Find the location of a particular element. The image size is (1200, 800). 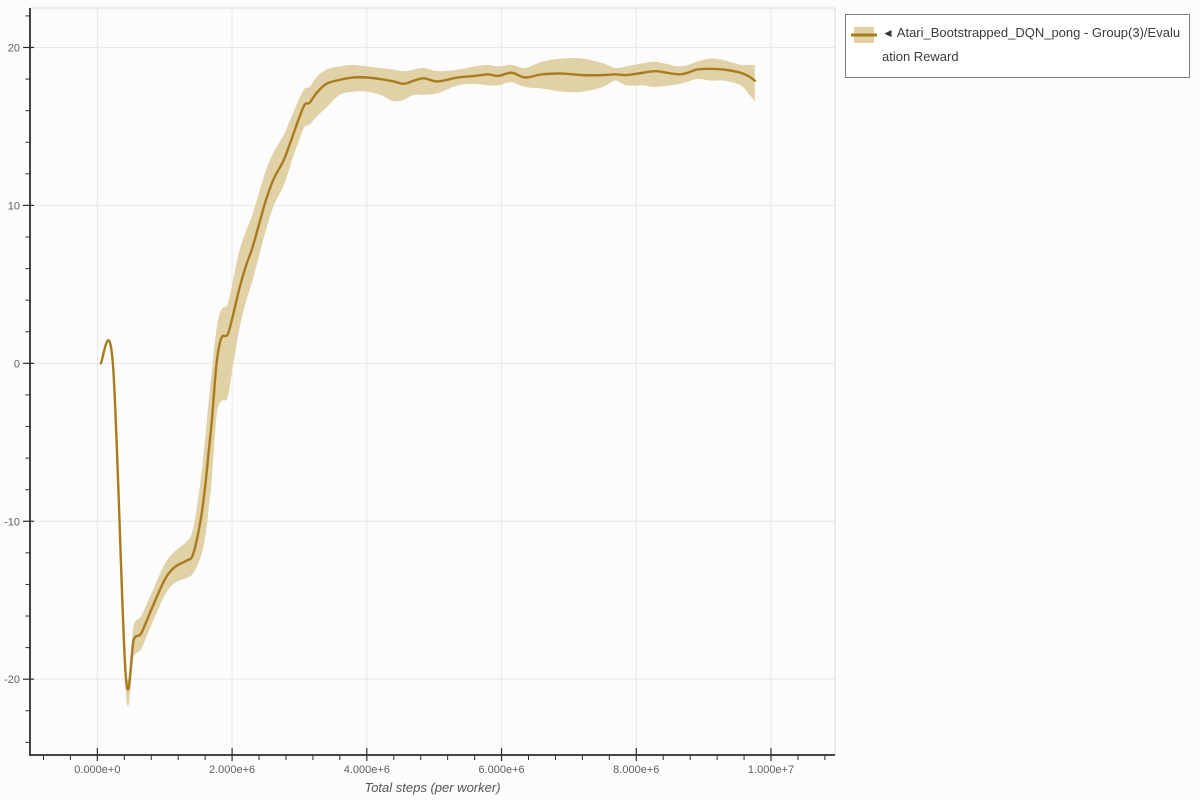

y-tick-label: 10 is located at coordinates (14, 206).